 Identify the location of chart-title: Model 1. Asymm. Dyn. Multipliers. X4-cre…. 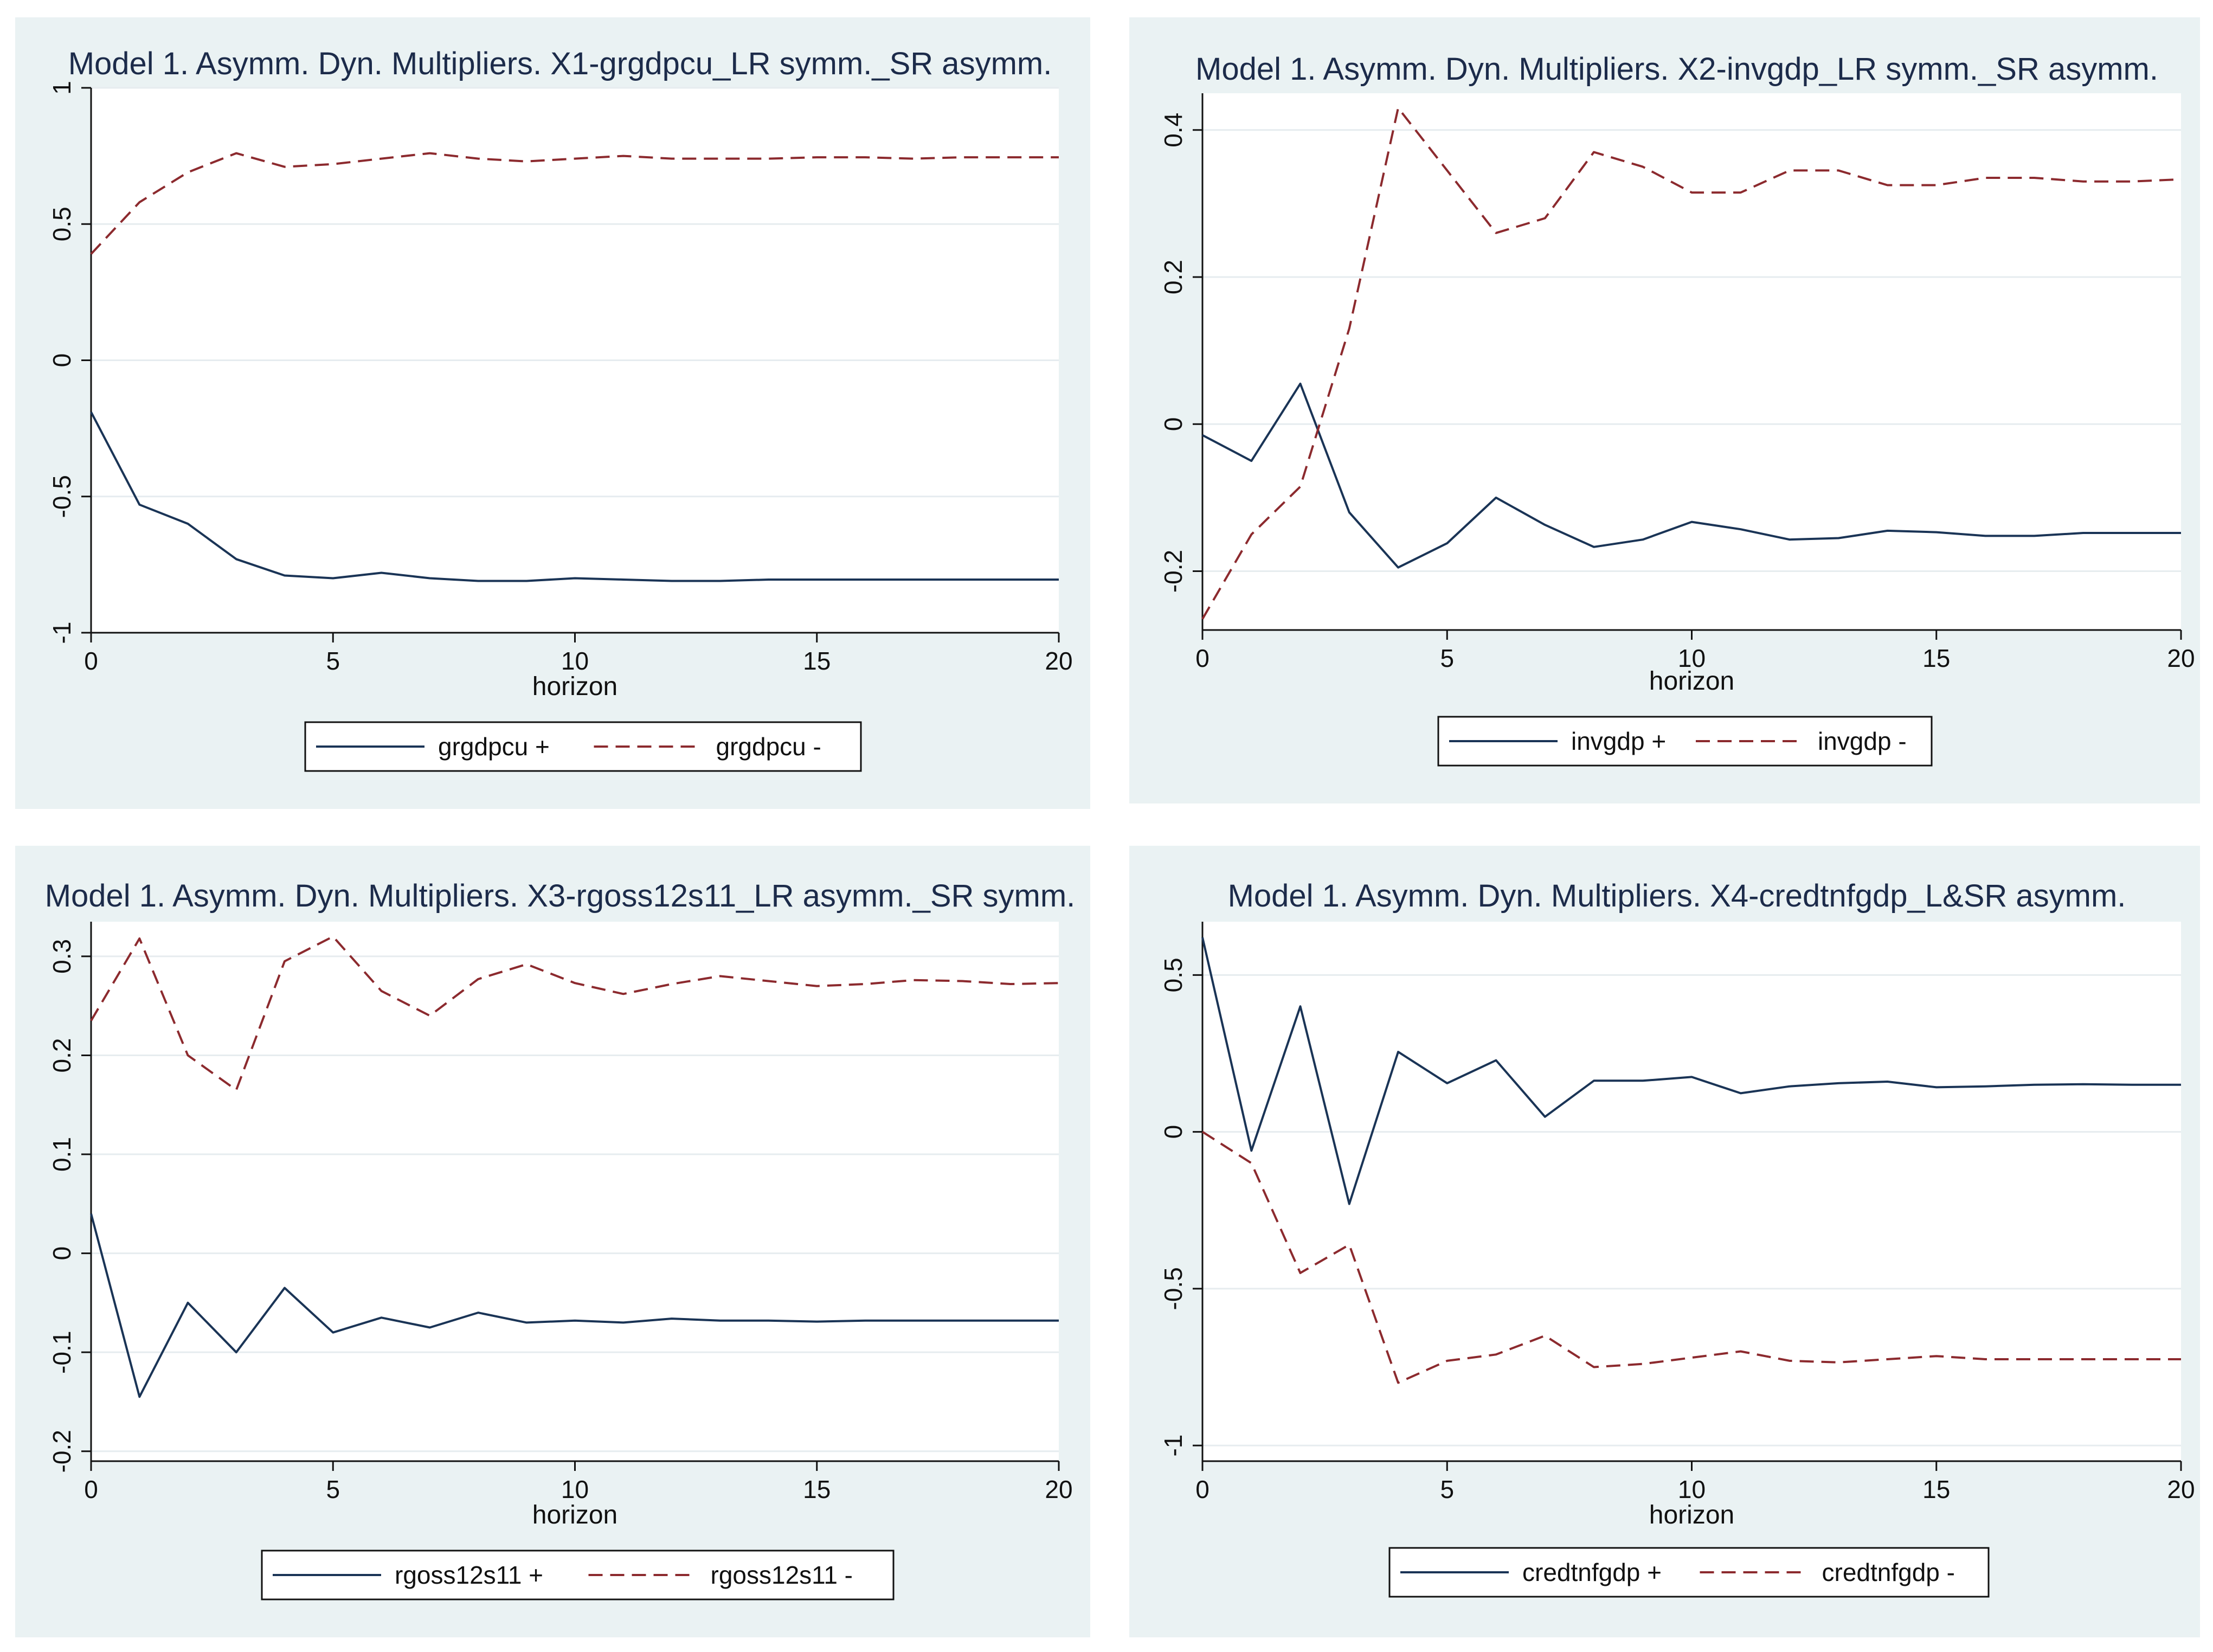
(1677, 896).